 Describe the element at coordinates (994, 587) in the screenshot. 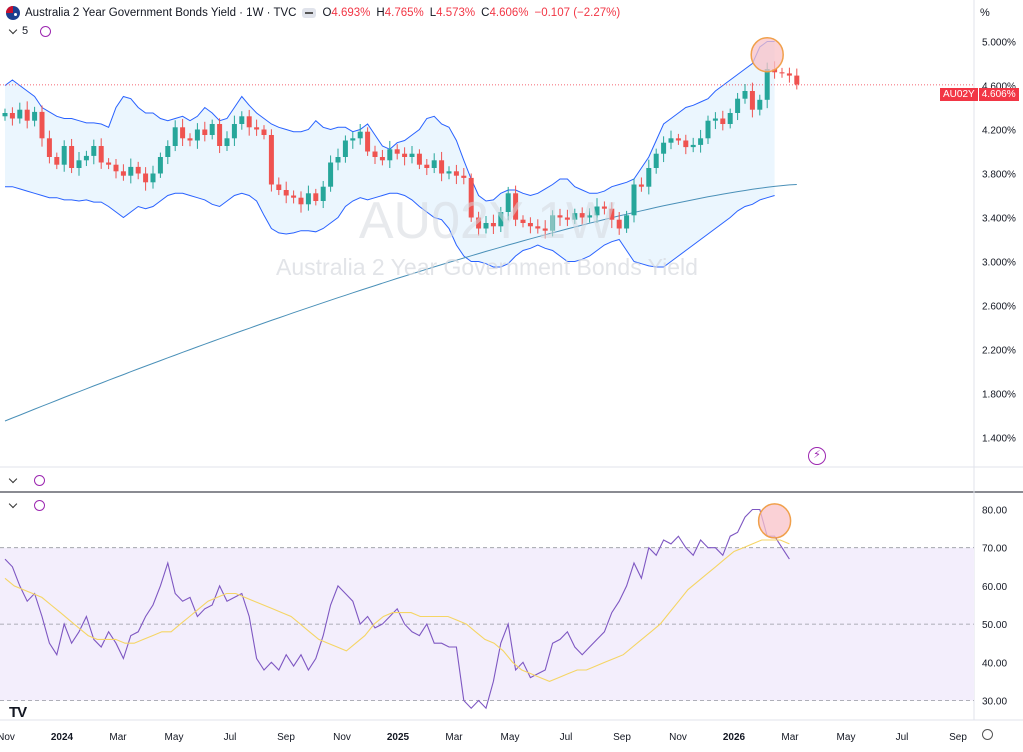

I see `rsi-axis-tick: 60.00` at that location.